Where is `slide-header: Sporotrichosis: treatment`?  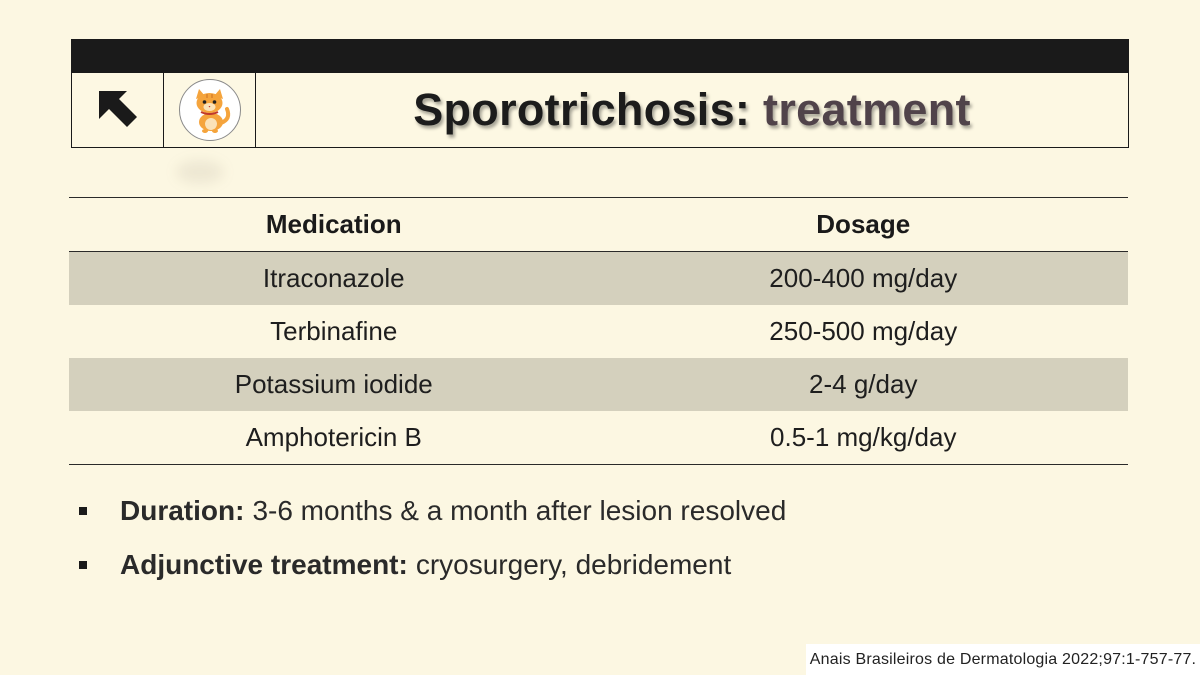
slide-header: Sporotrichosis: treatment is located at coordinates (600, 93).